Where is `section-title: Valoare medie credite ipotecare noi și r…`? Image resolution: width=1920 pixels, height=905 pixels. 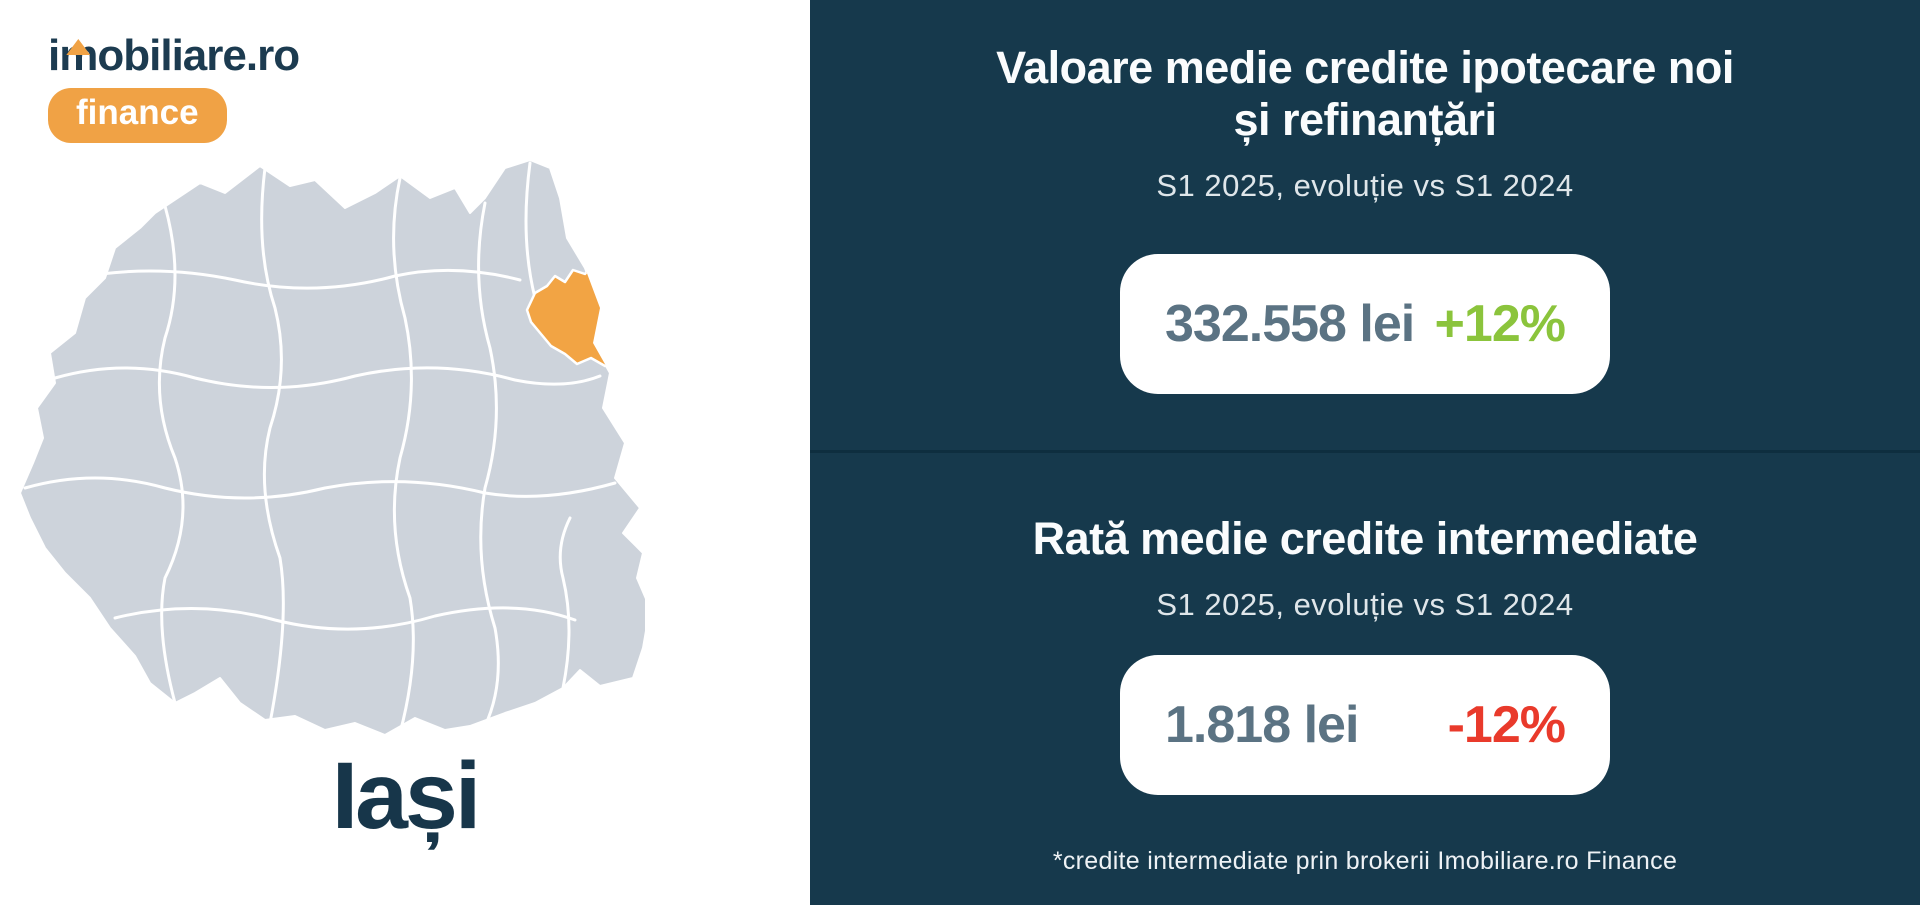
section-title: Valoare medie credite ipotecare noi și r… is located at coordinates (1365, 94).